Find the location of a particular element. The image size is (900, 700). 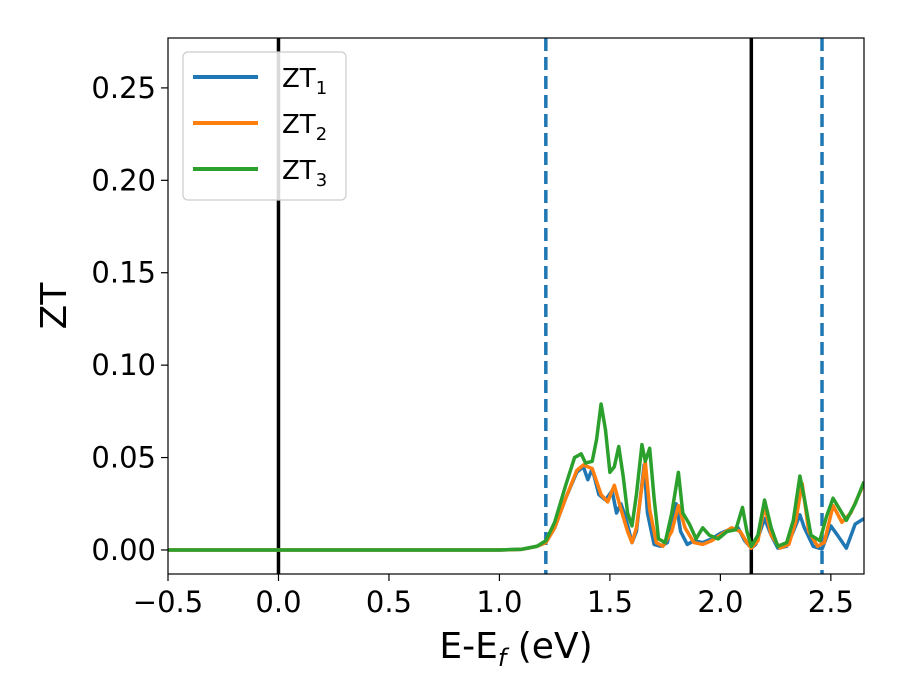

series-line-zt1 is located at coordinates (516, 507).